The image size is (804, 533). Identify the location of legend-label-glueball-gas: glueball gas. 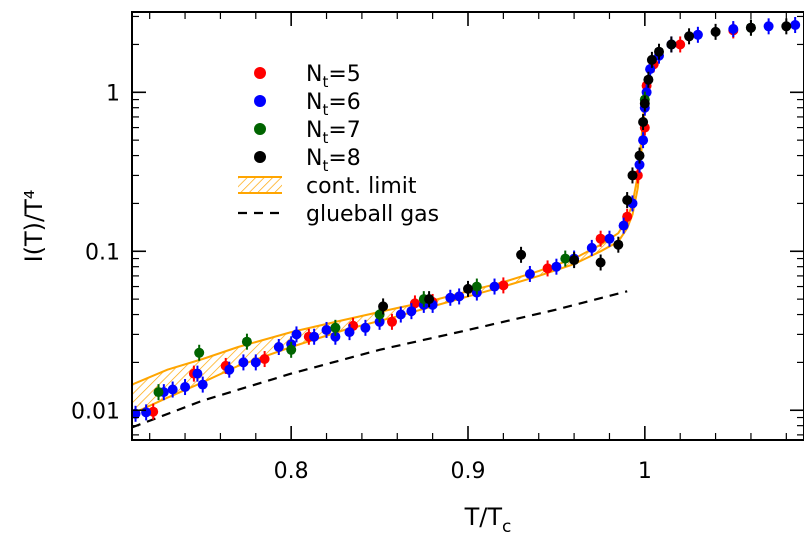
(372, 214).